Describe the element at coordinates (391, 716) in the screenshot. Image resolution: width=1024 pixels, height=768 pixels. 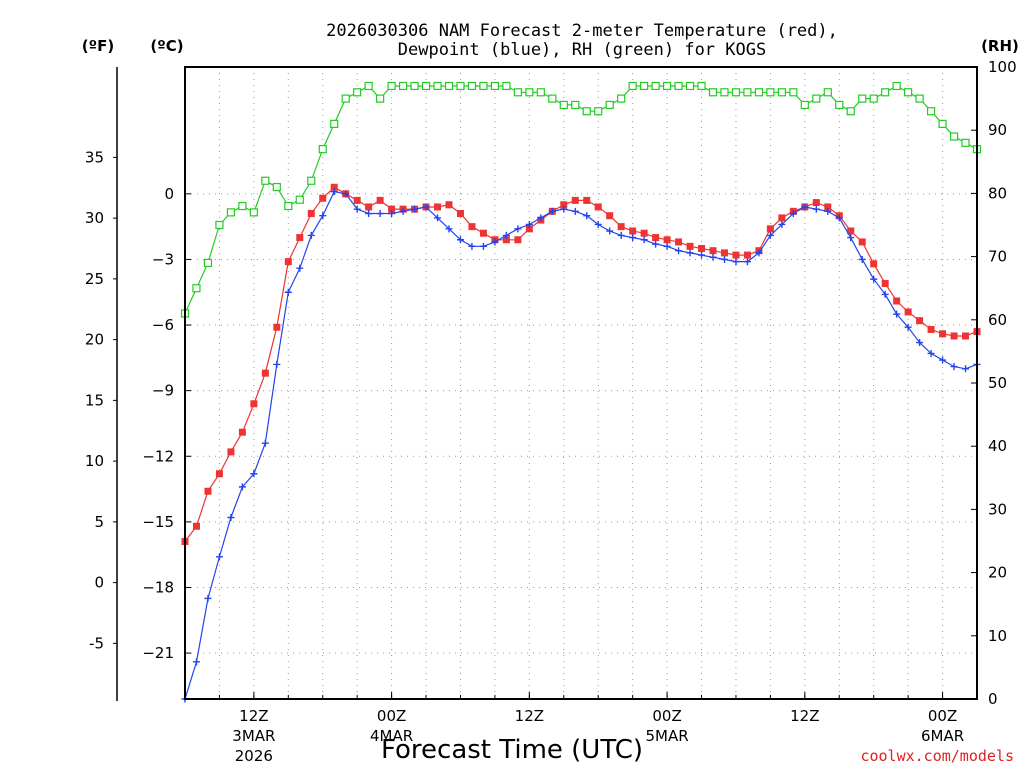
I see `x-tick-label: 00Z` at that location.